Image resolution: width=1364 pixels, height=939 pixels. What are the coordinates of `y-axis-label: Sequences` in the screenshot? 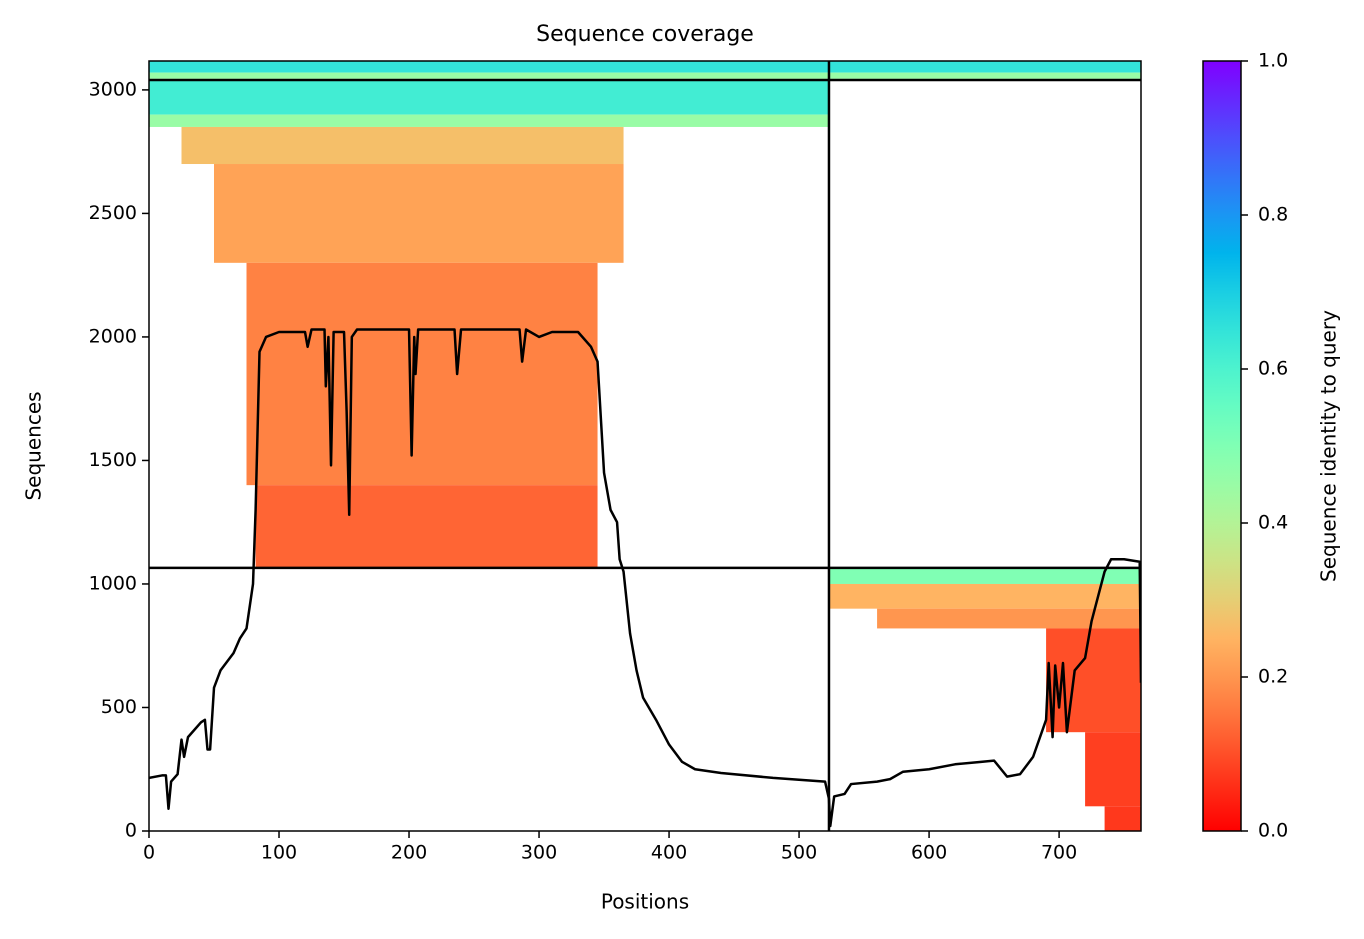 It's located at (34, 445).